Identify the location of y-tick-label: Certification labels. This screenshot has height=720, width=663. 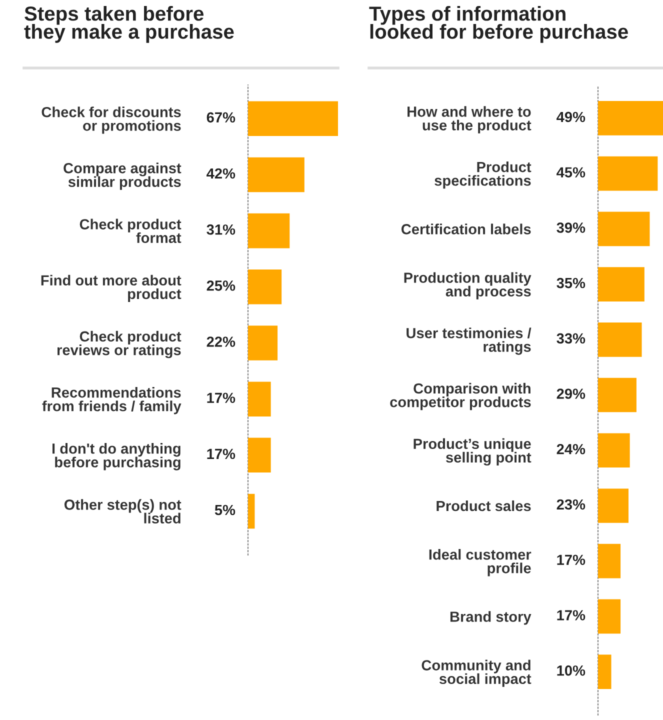
(466, 229).